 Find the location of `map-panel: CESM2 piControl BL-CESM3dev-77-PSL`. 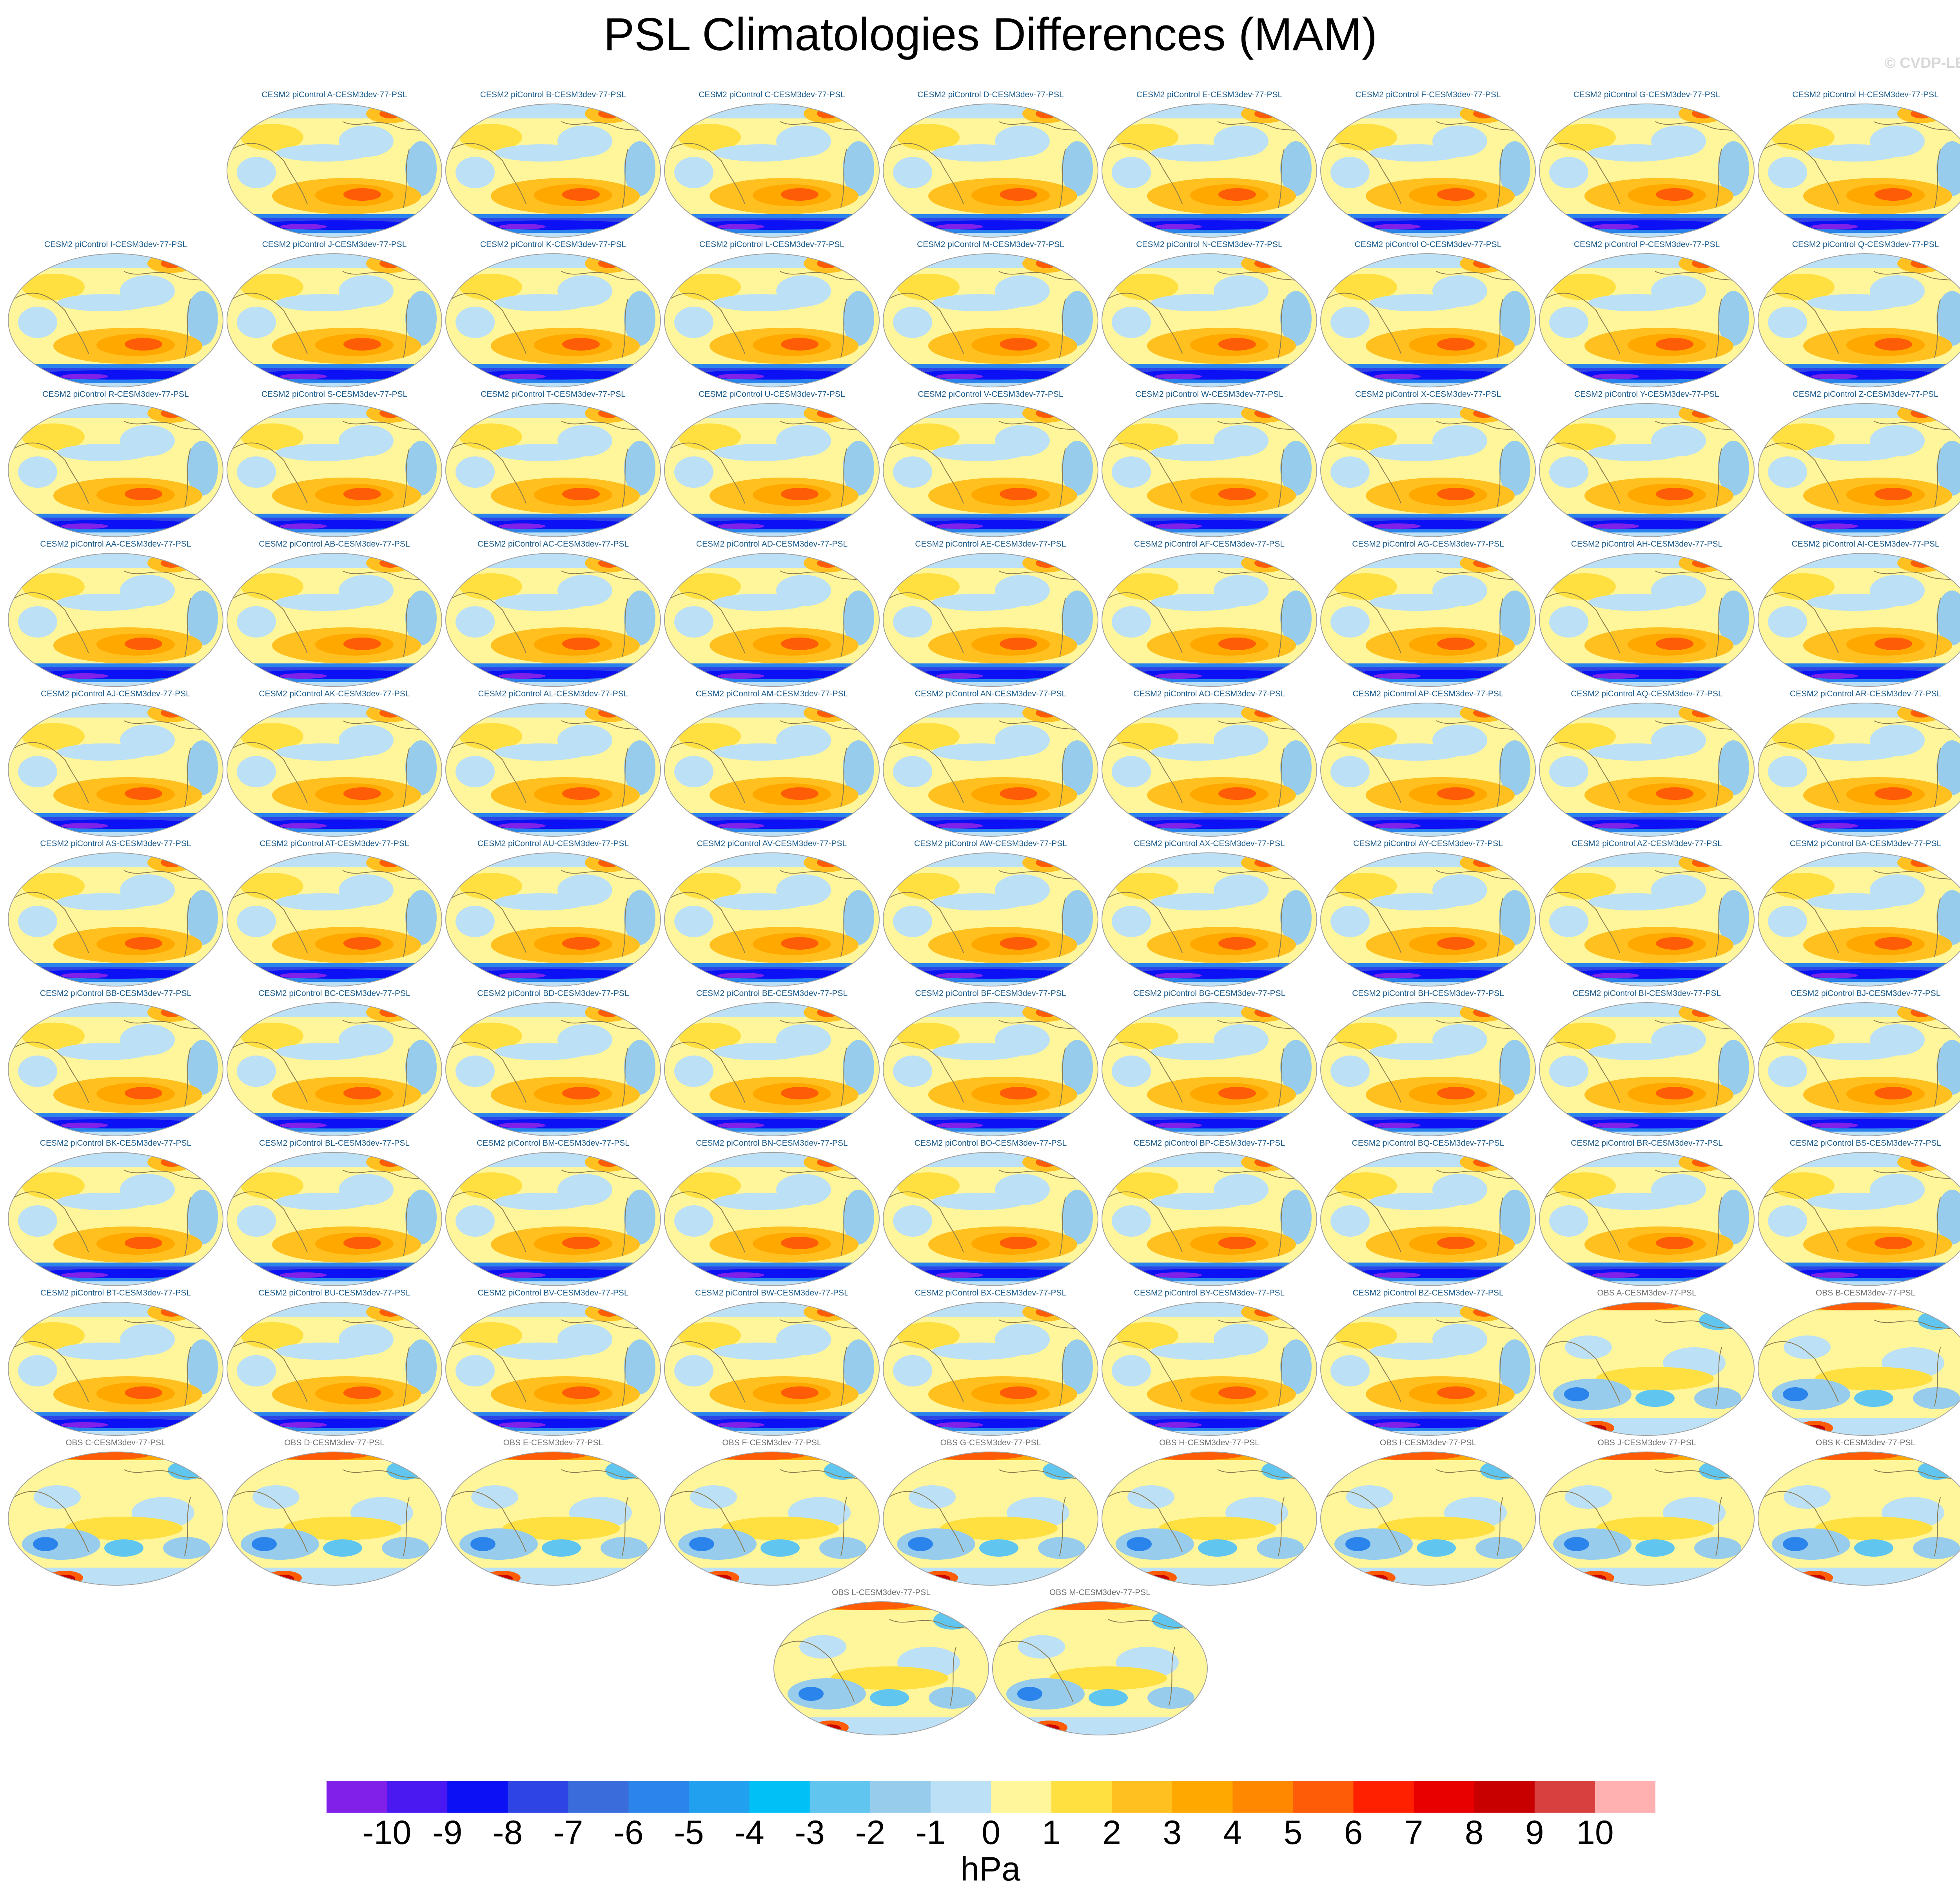

map-panel: CESM2 piControl BL-CESM3dev-77-PSL is located at coordinates (334, 1214).